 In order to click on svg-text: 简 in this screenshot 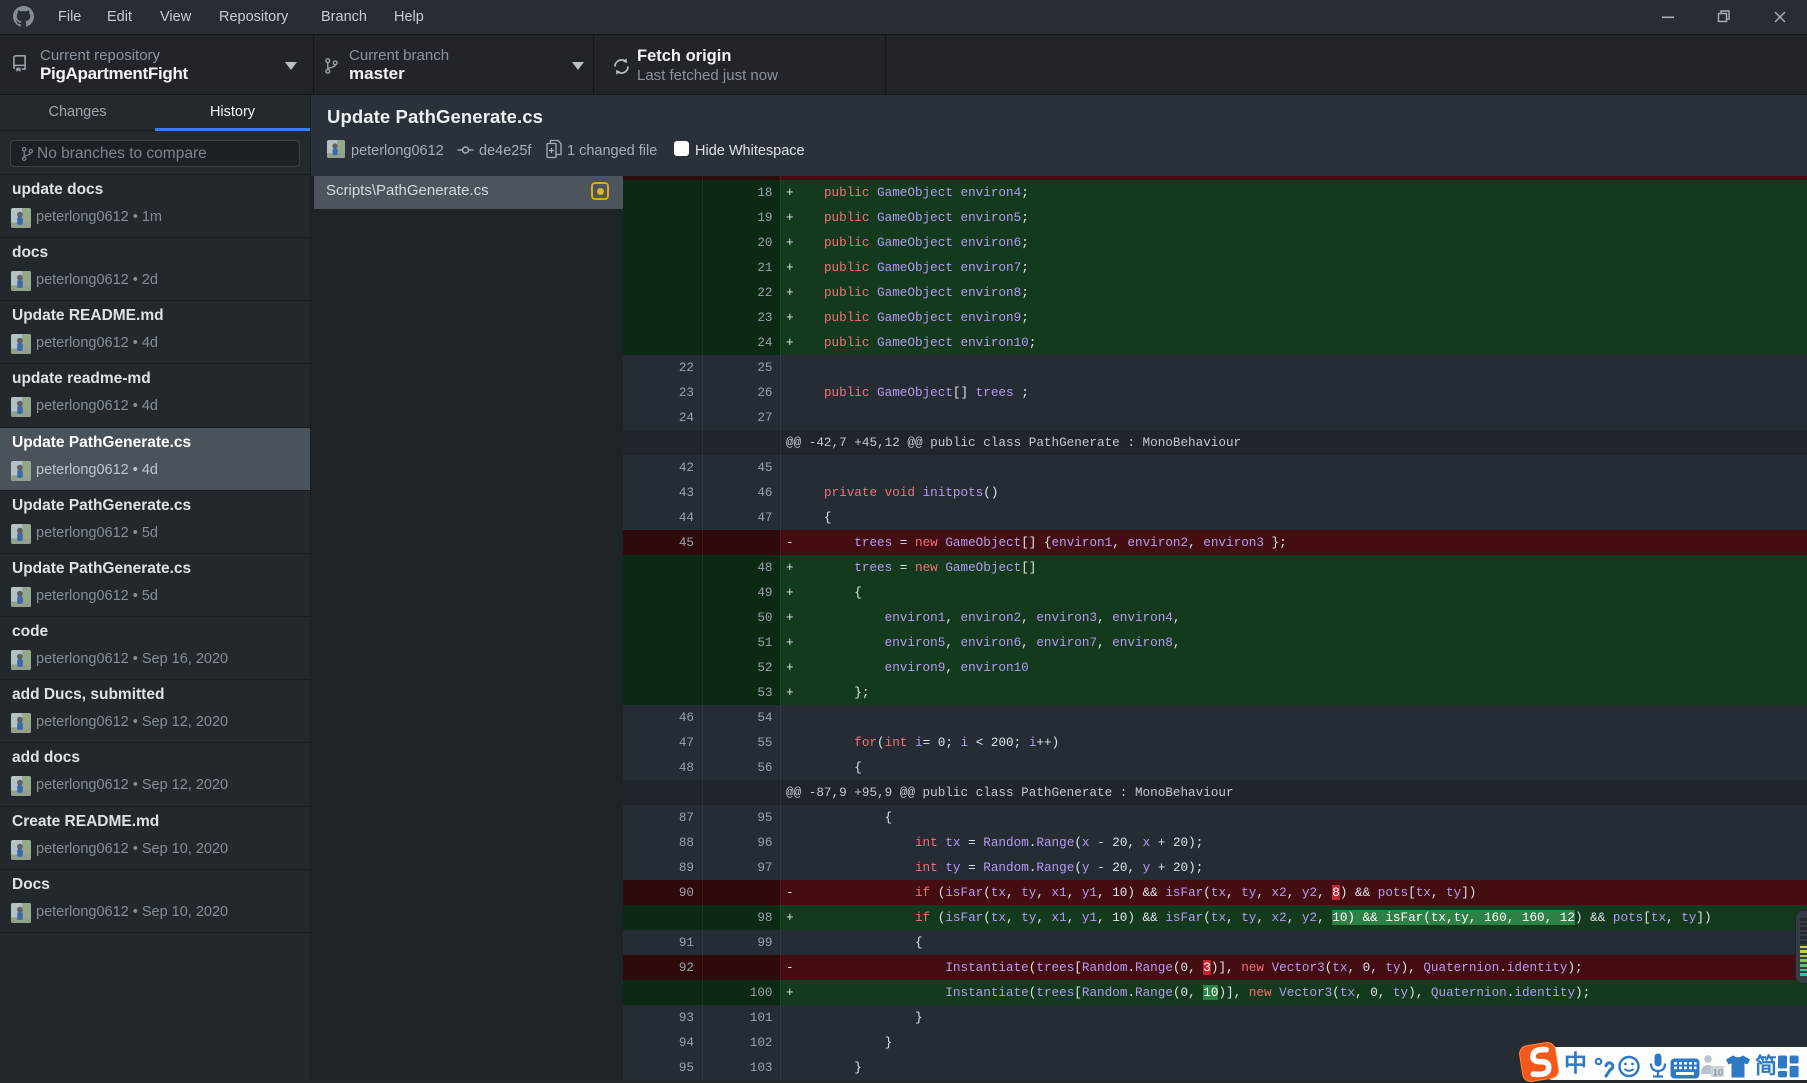, I will do `click(1766, 1066)`.